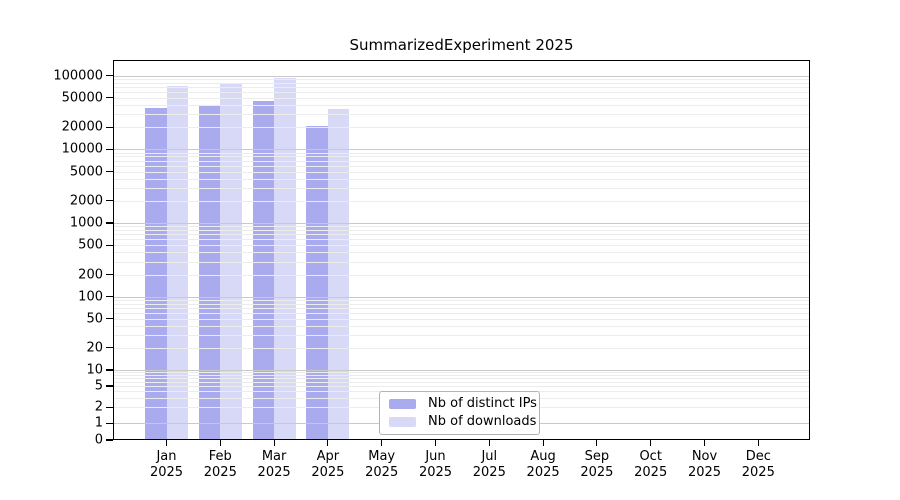 This screenshot has width=900, height=500. Describe the element at coordinates (543, 456) in the screenshot. I see `month-label: Aug` at that location.